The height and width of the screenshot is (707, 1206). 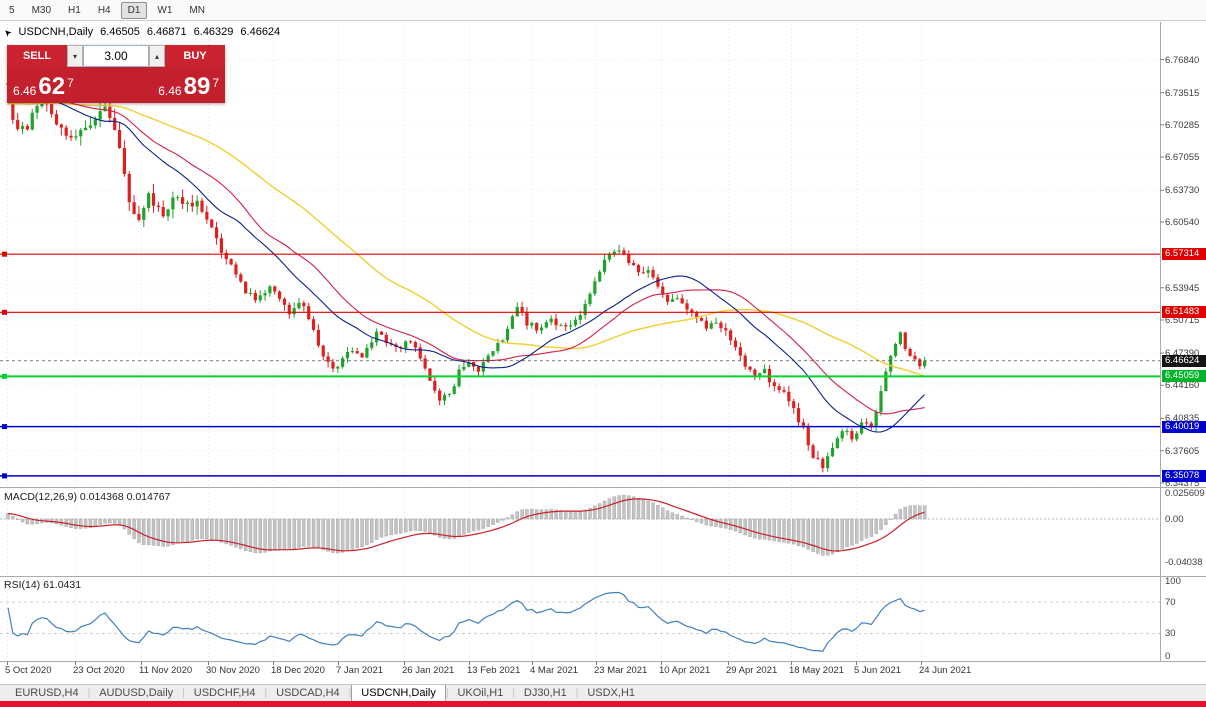 What do you see at coordinates (466, 621) in the screenshot?
I see `rsi-line` at bounding box center [466, 621].